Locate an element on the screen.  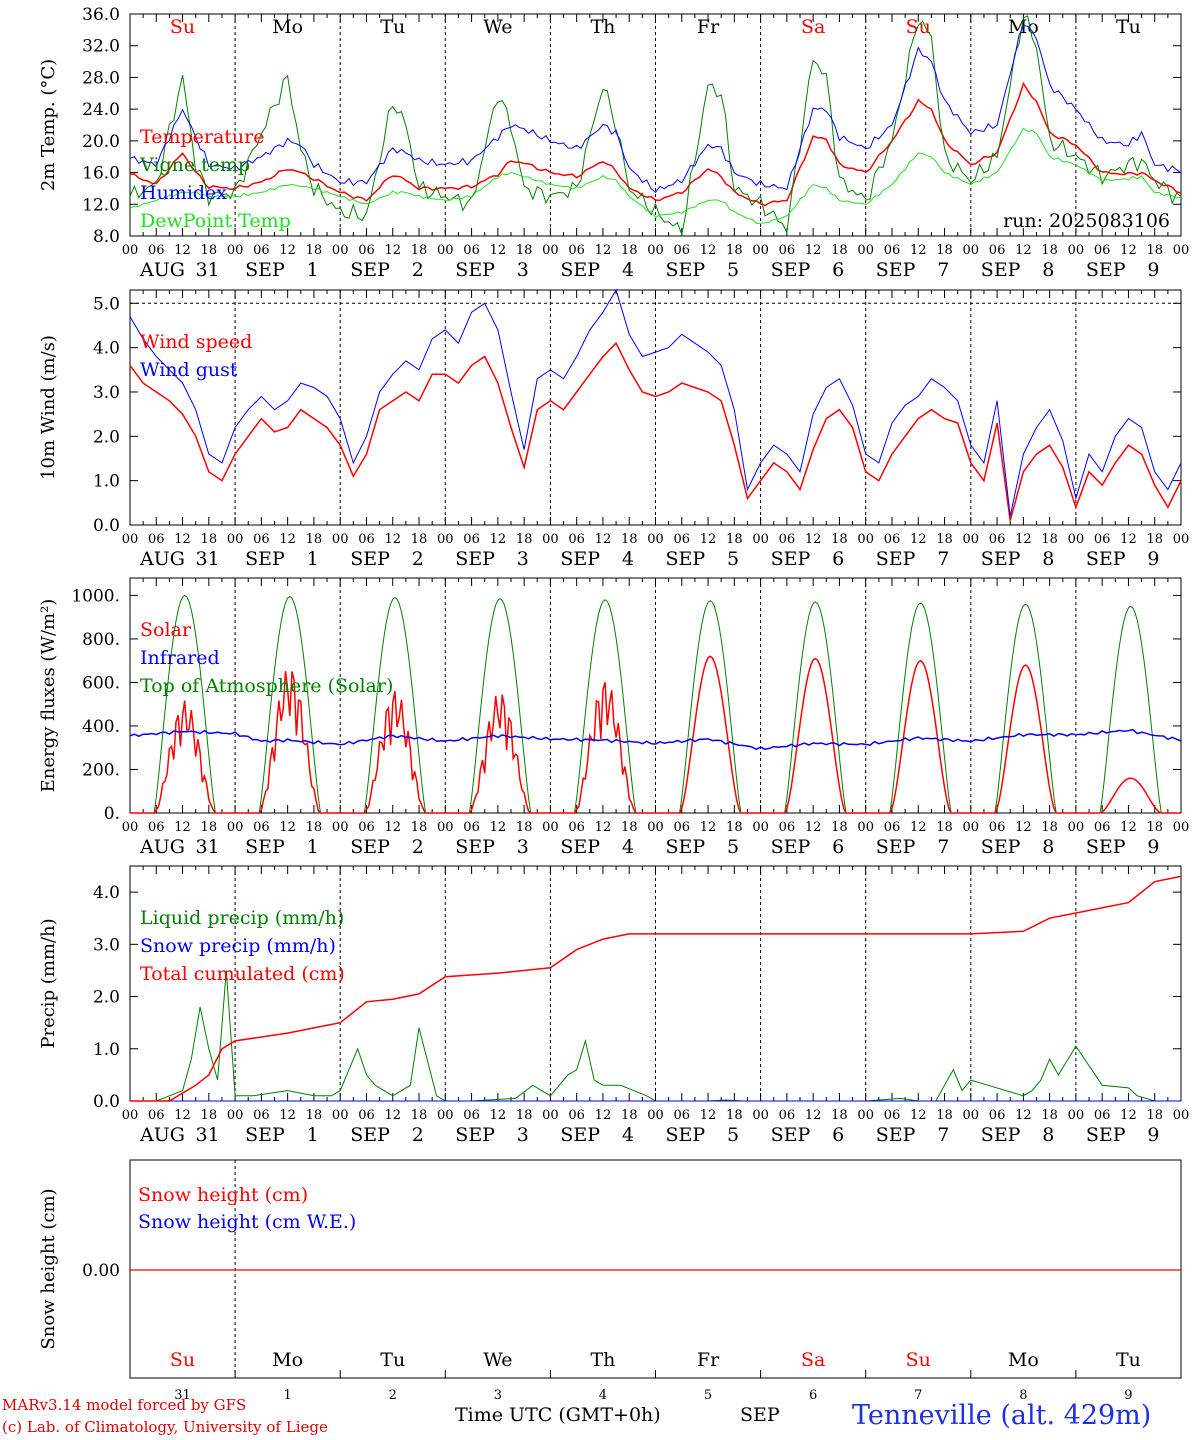
date-day-label: 4 is located at coordinates (628, 847).